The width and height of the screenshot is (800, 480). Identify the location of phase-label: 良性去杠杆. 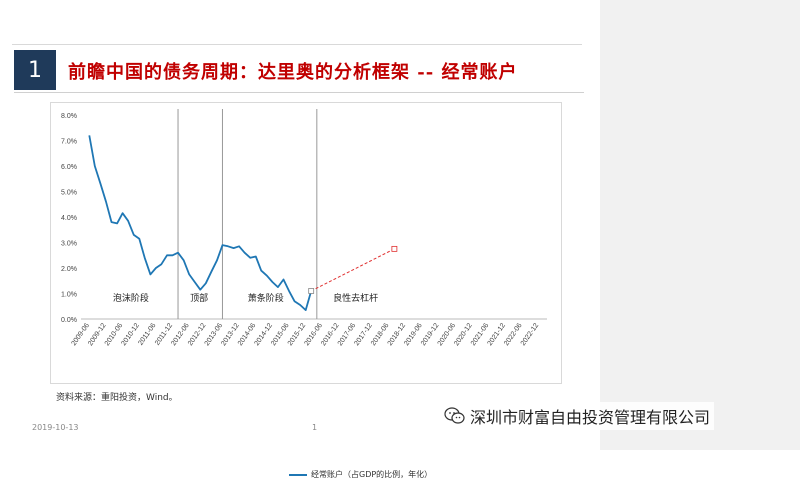
(355, 298).